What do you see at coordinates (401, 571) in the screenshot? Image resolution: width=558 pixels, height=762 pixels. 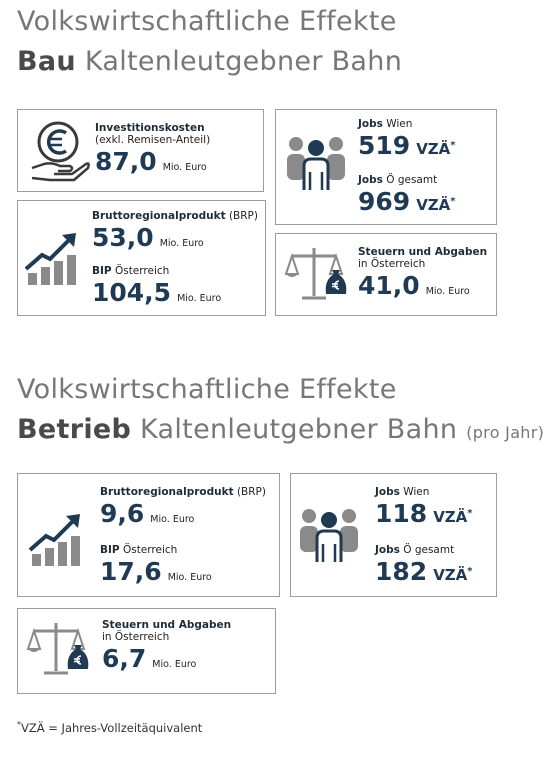 I see `value: 182` at bounding box center [401, 571].